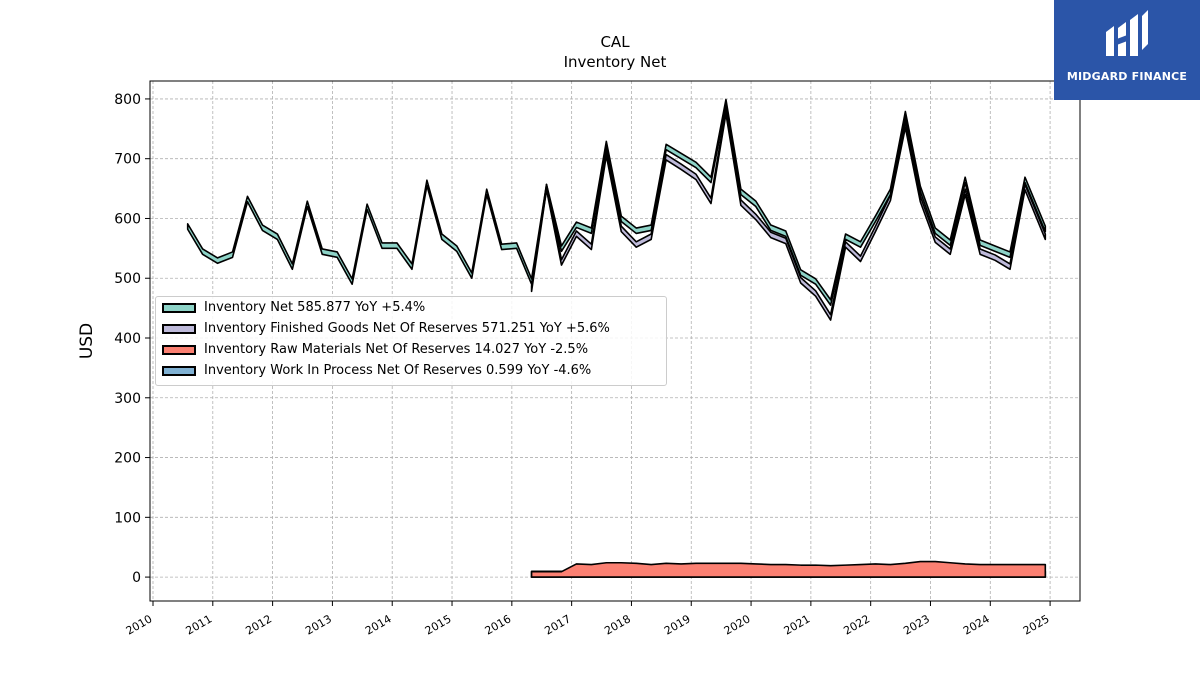 The image size is (1200, 675). Describe the element at coordinates (1036, 624) in the screenshot. I see `x-tick-label: 2025` at that location.